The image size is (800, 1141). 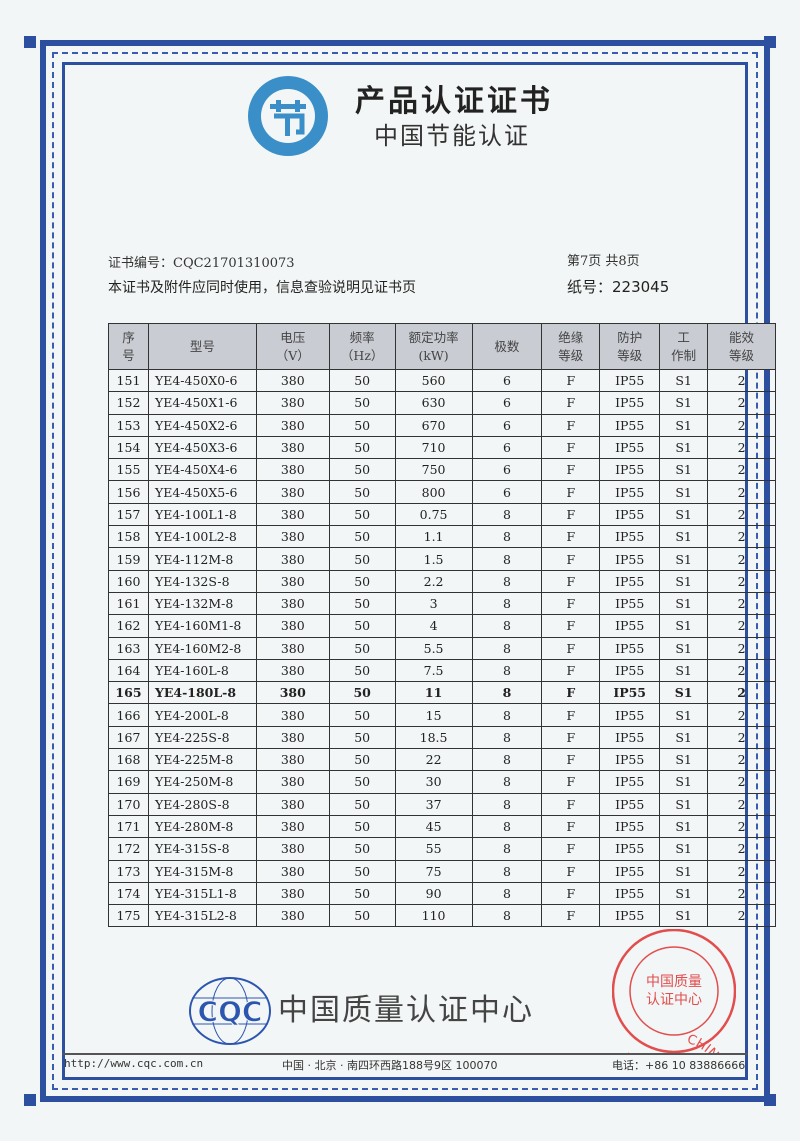 I want to click on table-cell: 174, so click(x=128, y=893).